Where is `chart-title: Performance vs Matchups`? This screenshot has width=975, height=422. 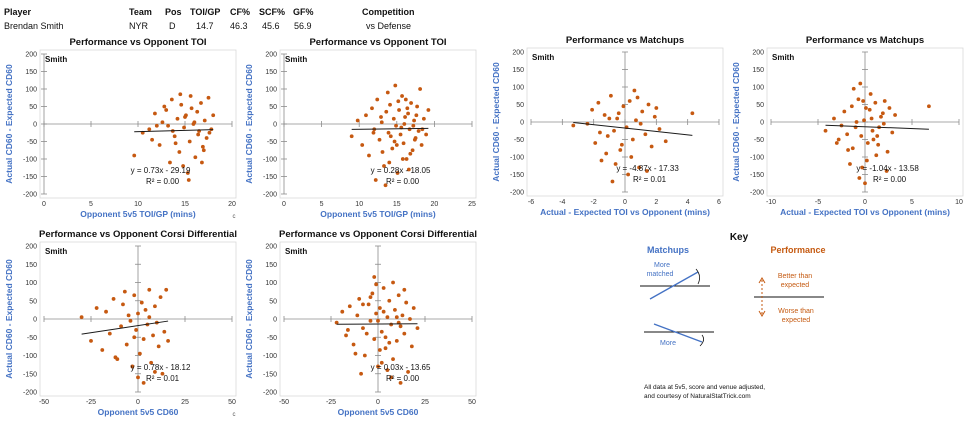 chart-title: Performance vs Matchups is located at coordinates (865, 40).